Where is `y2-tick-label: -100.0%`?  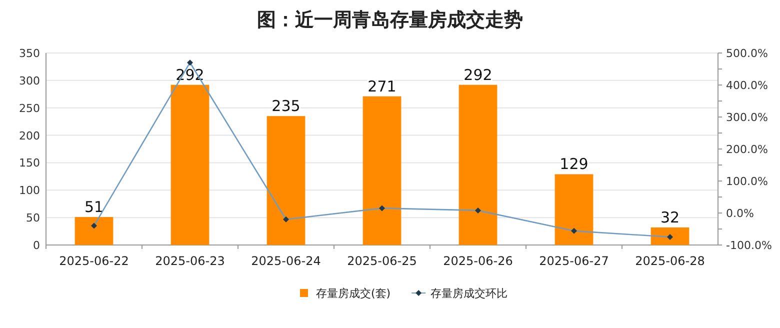
y2-tick-label: -100.0% is located at coordinates (749, 245).